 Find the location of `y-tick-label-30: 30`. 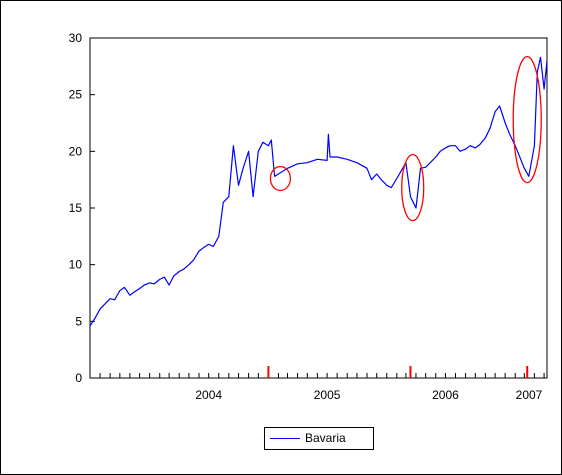

y-tick-label-30: 30 is located at coordinates (76, 38).